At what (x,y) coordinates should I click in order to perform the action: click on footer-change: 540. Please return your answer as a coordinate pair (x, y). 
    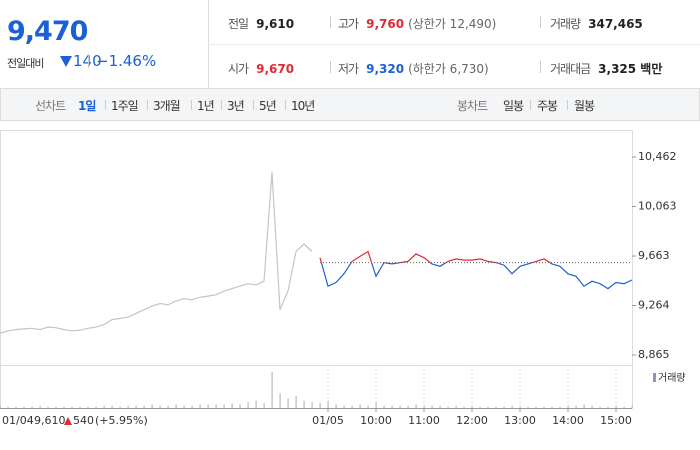
    Looking at the image, I should click on (83, 420).